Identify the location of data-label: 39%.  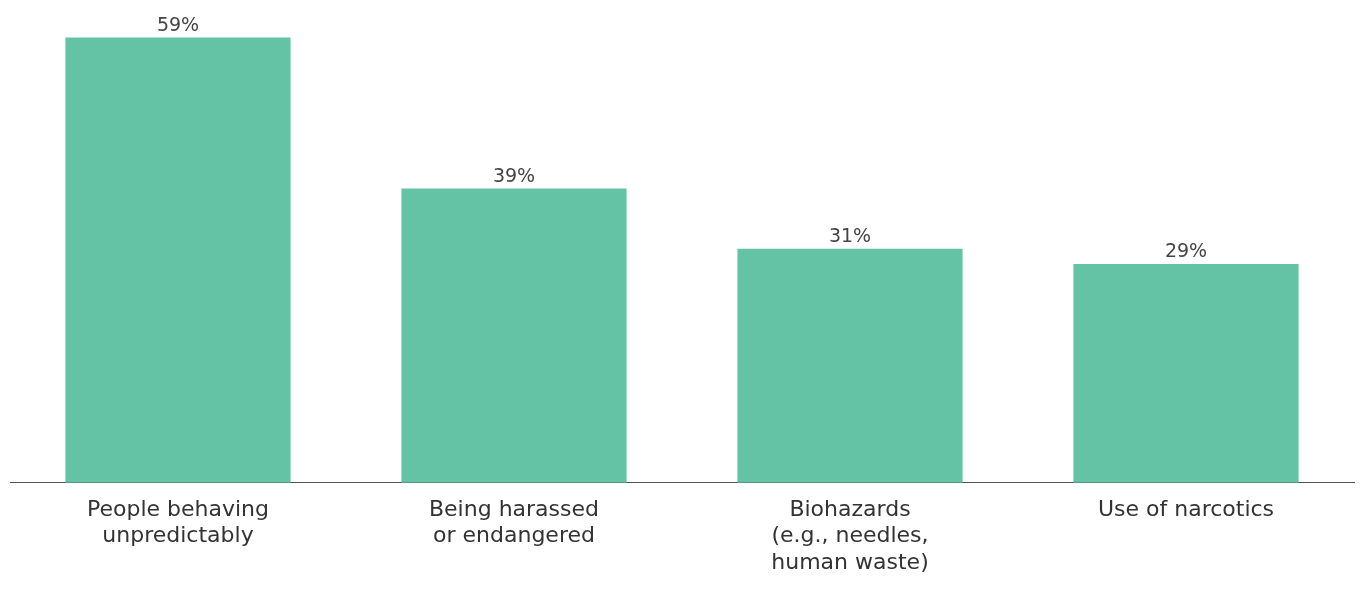
(514, 174).